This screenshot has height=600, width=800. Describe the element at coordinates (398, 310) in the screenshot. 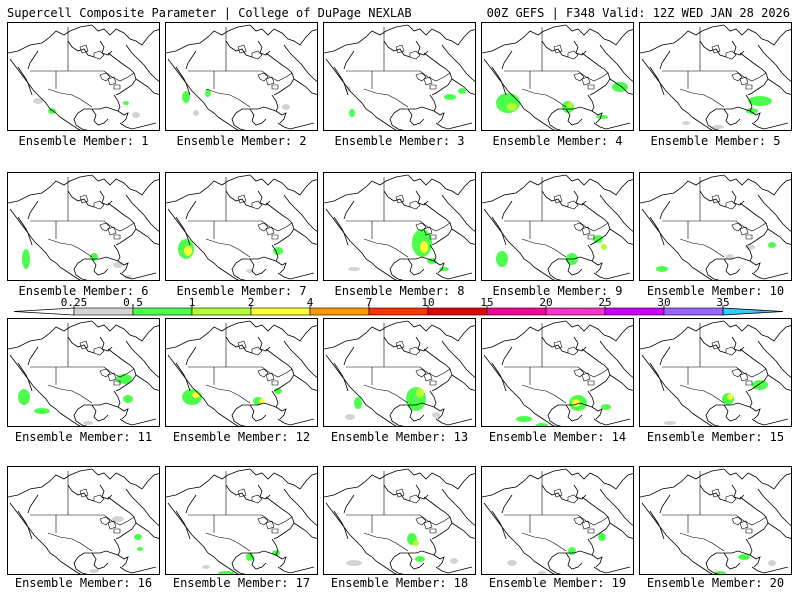

I see `color-scale-bar` at that location.